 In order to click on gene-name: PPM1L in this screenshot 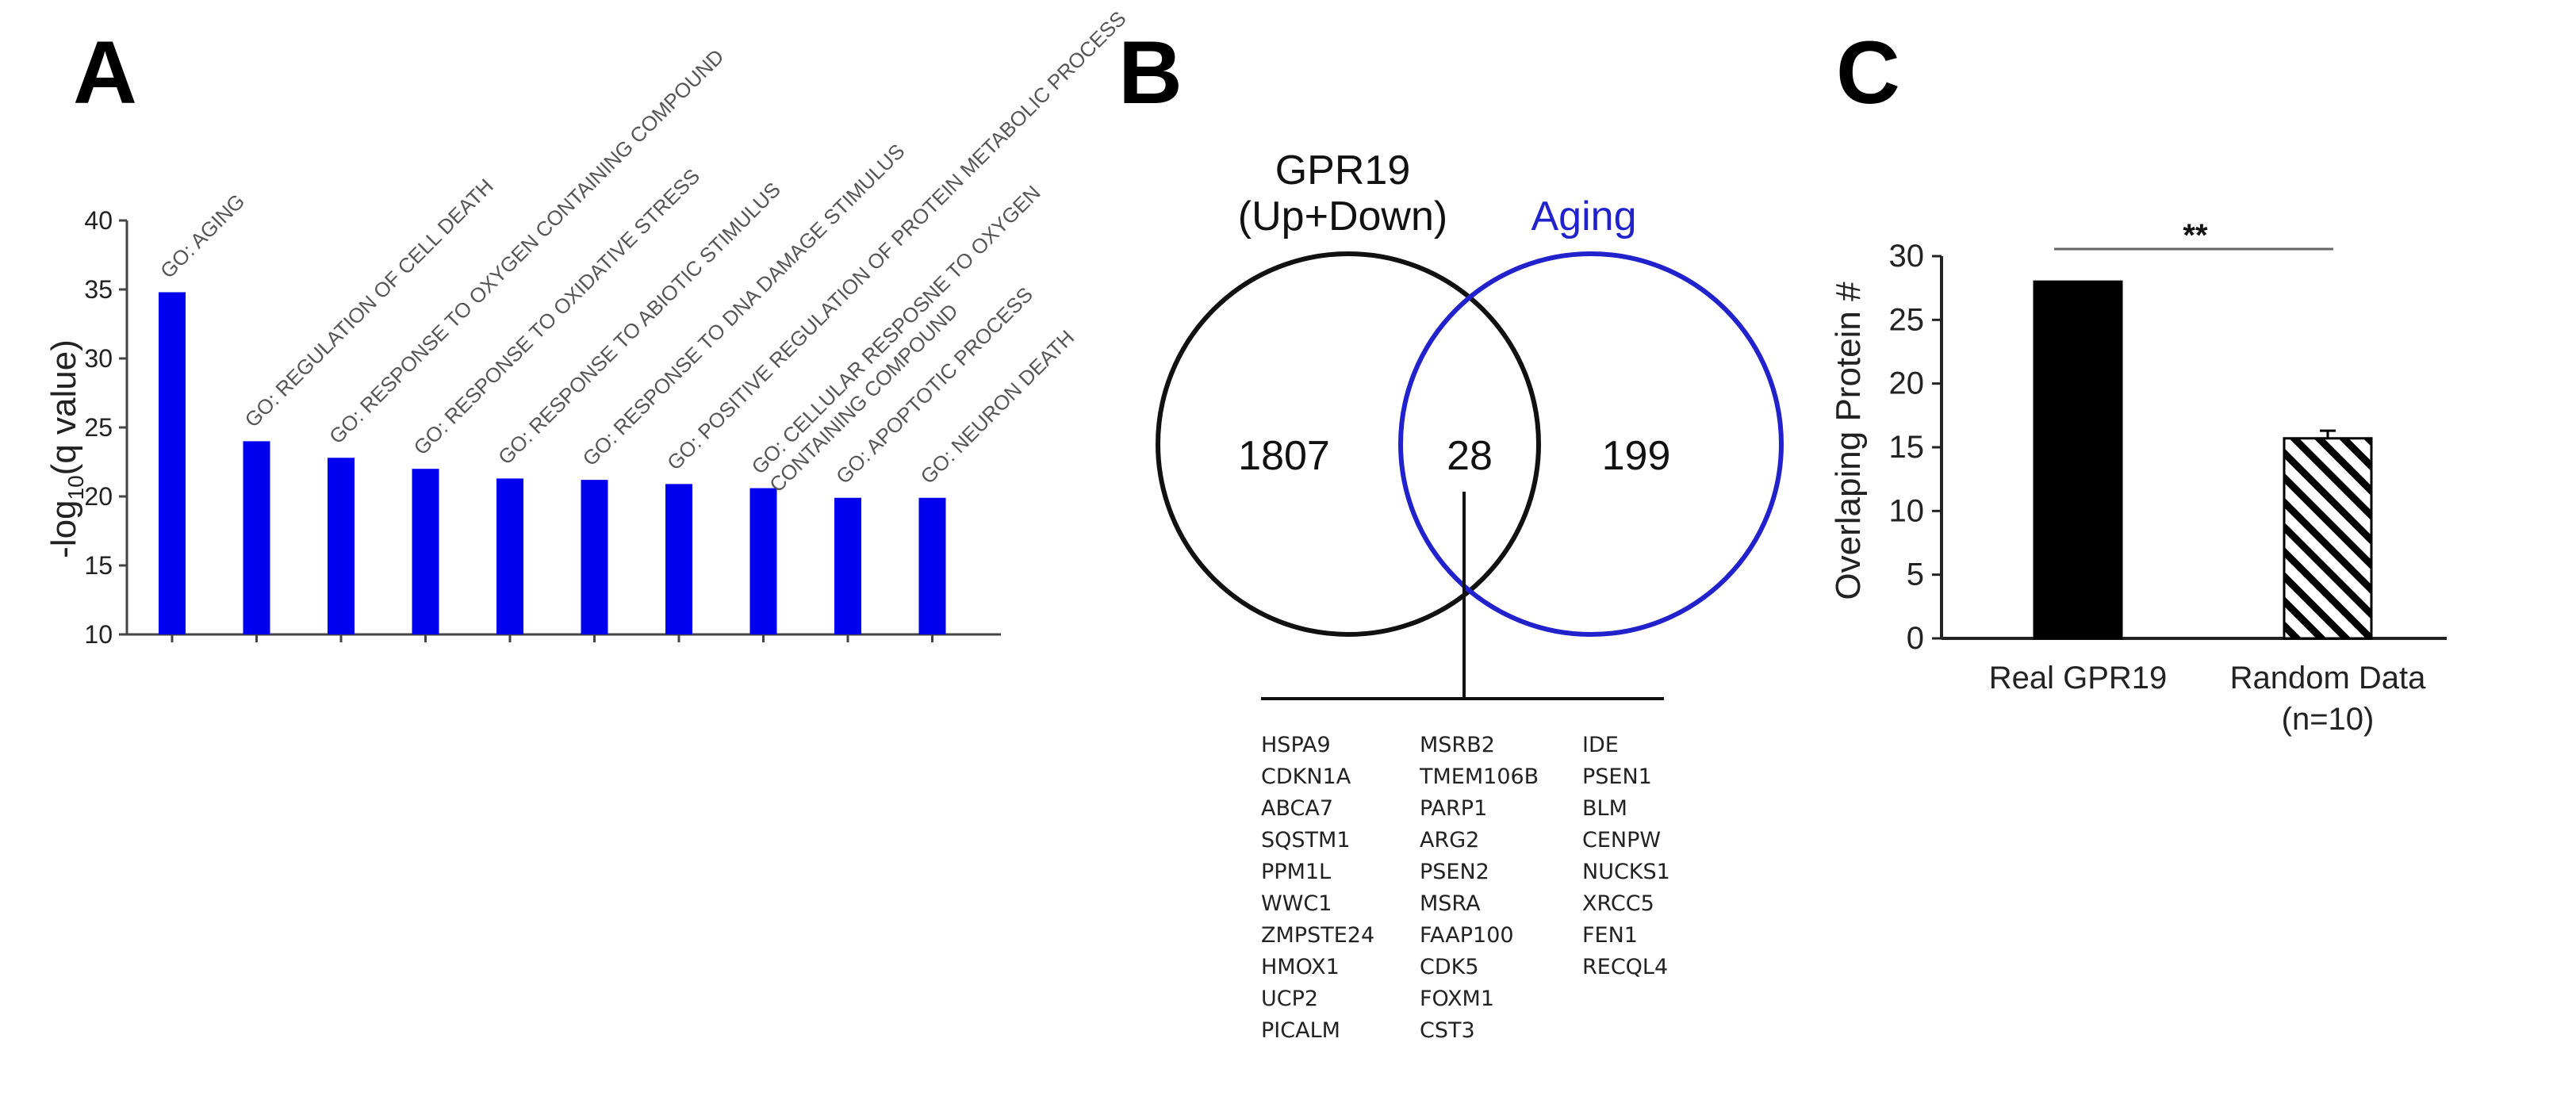, I will do `click(1296, 872)`.